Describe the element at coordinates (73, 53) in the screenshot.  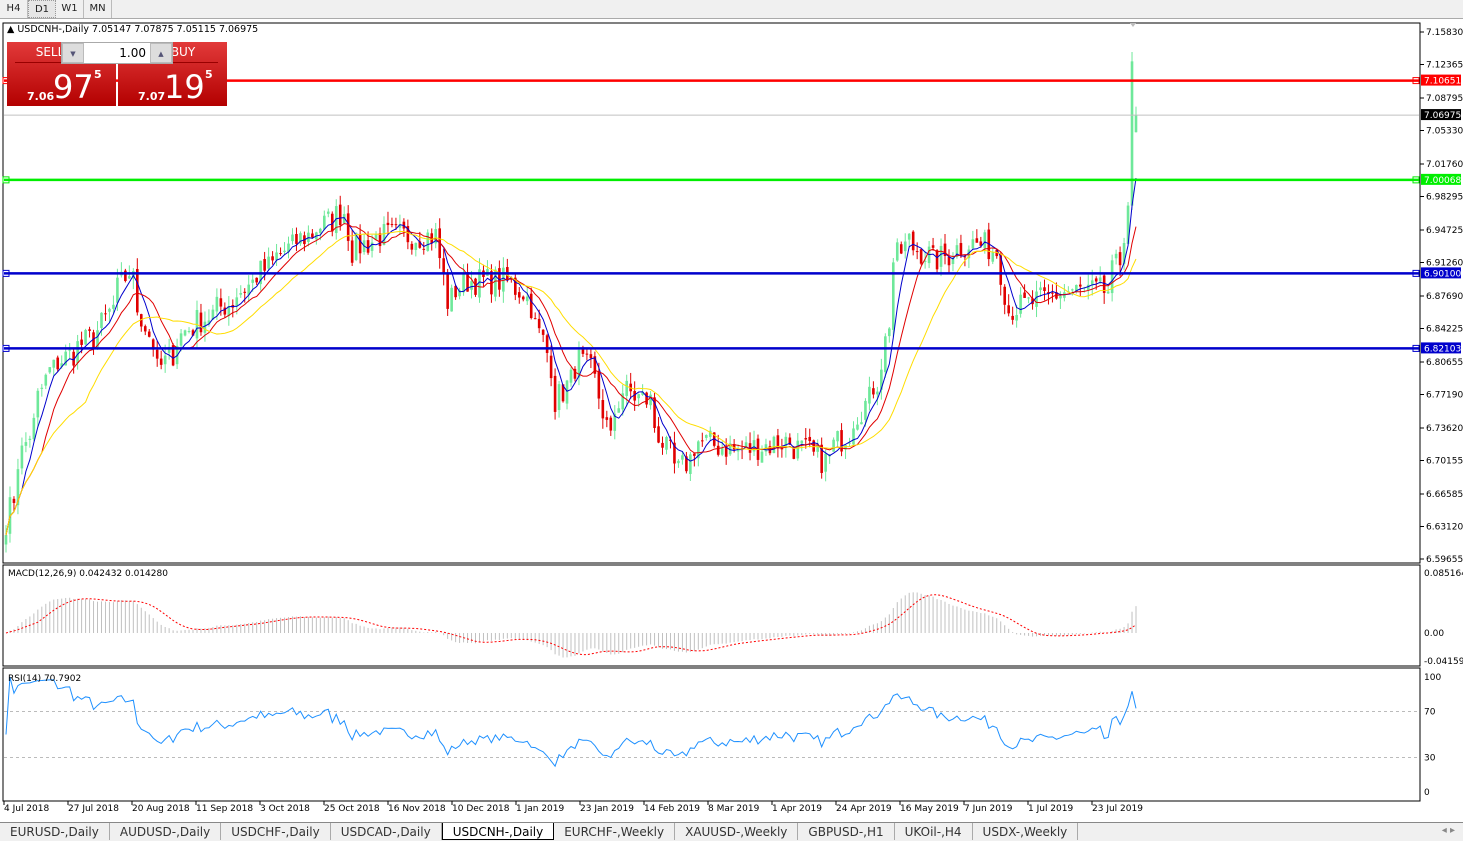
I see `lot-decrease-icon: ▼` at that location.